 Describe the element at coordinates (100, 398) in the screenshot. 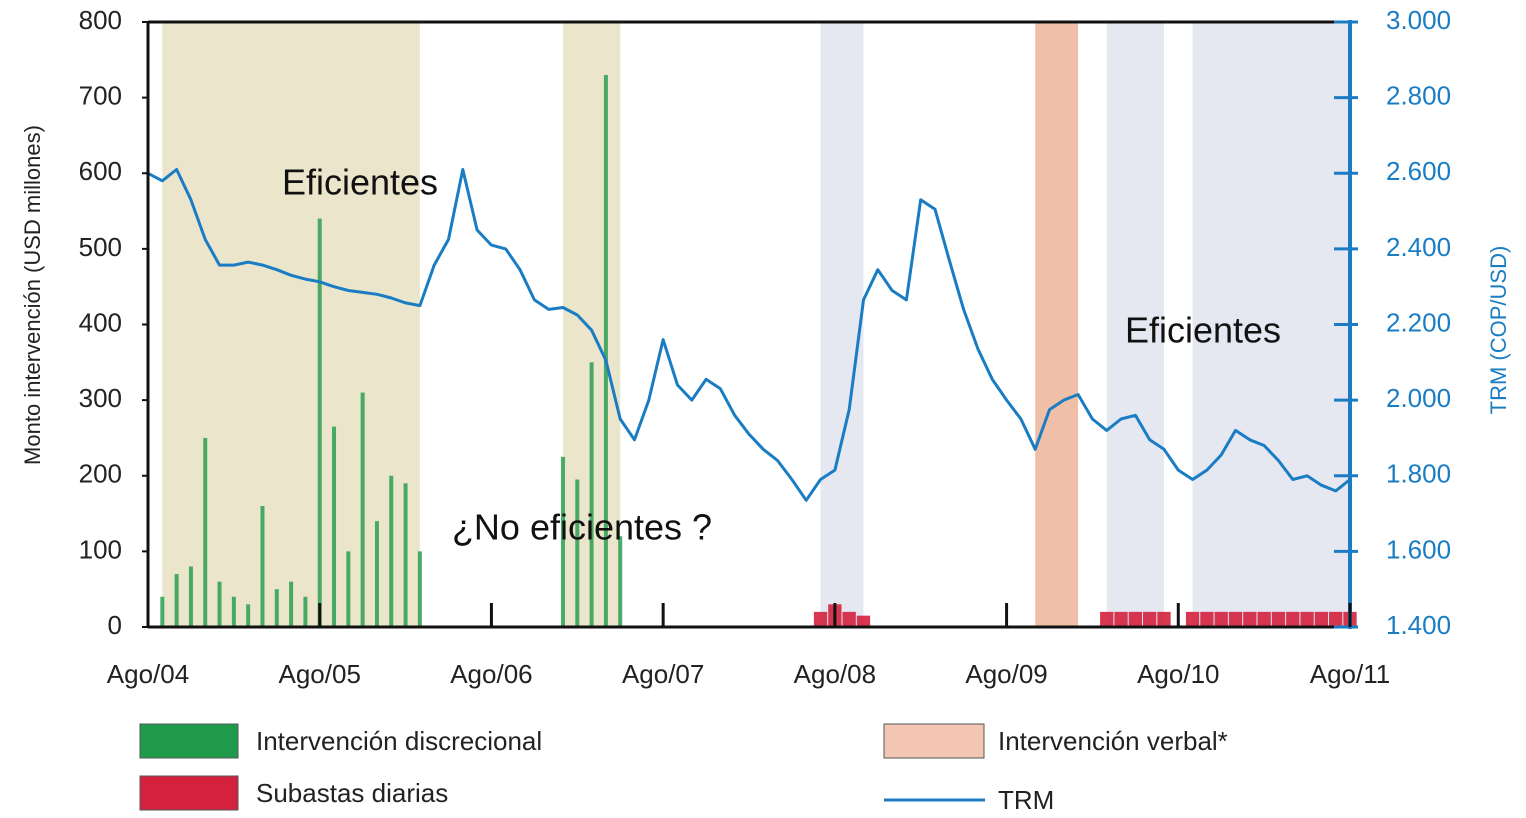

I see `y-tick-label: 300` at that location.